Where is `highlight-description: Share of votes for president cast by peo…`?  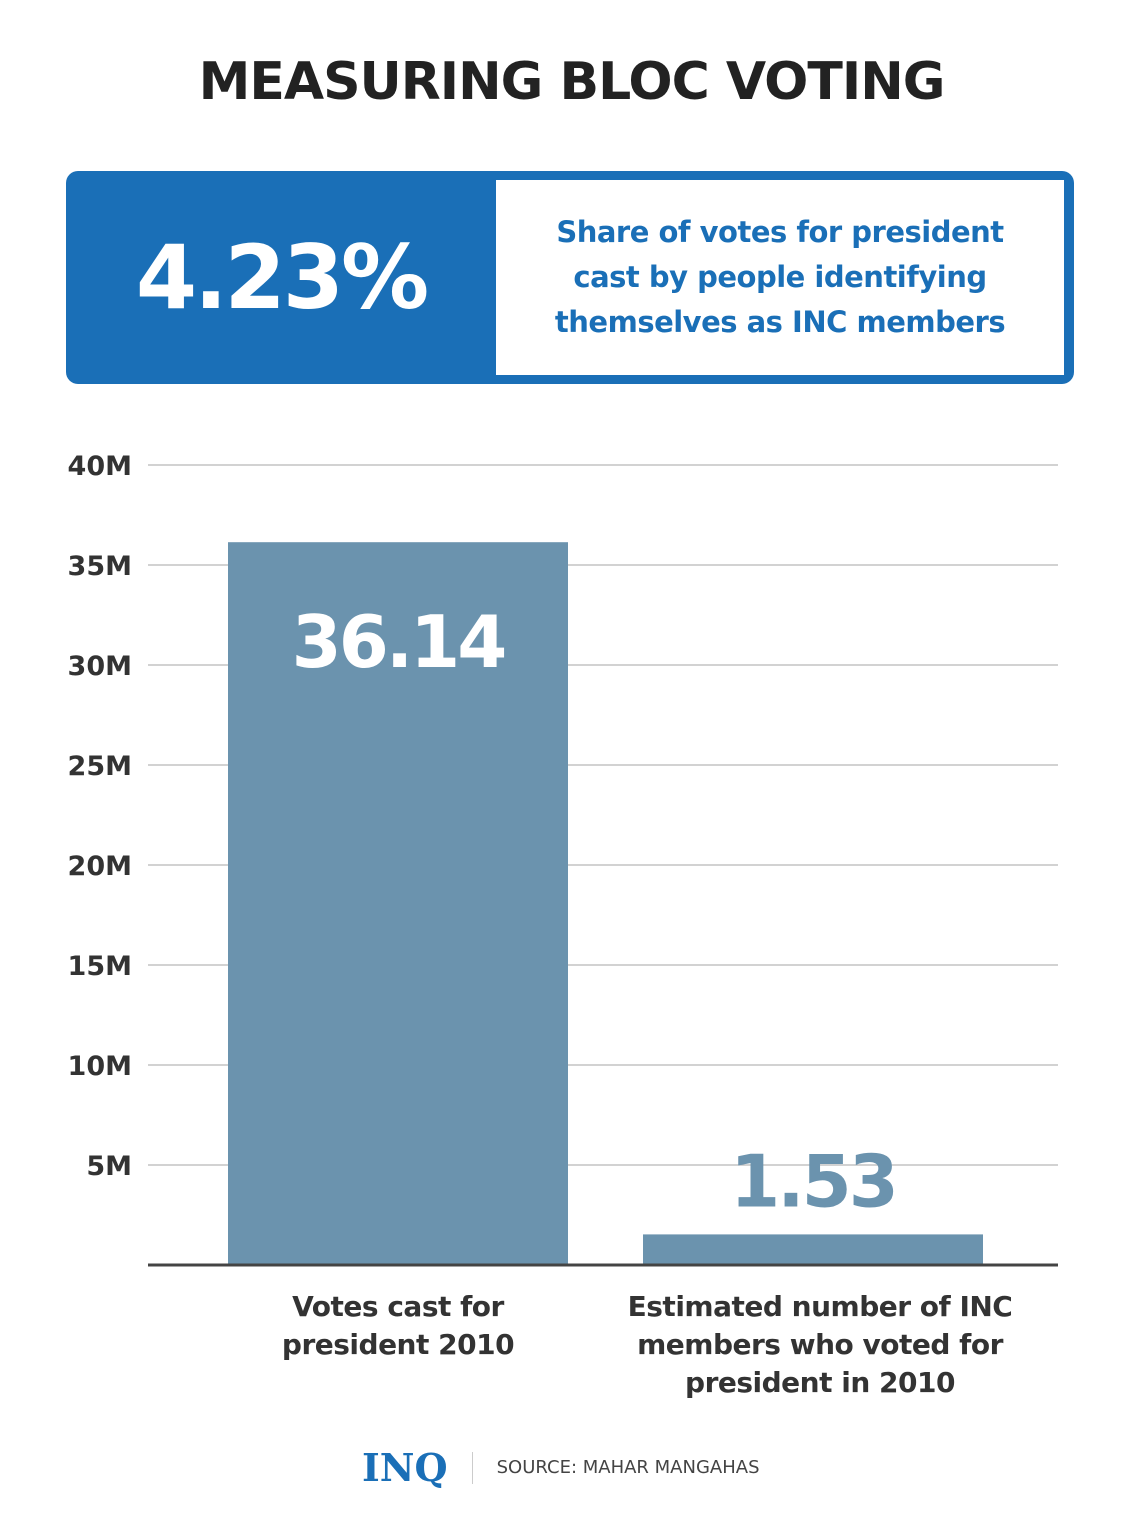 highlight-description: Share of votes for president cast by peo… is located at coordinates (780, 277).